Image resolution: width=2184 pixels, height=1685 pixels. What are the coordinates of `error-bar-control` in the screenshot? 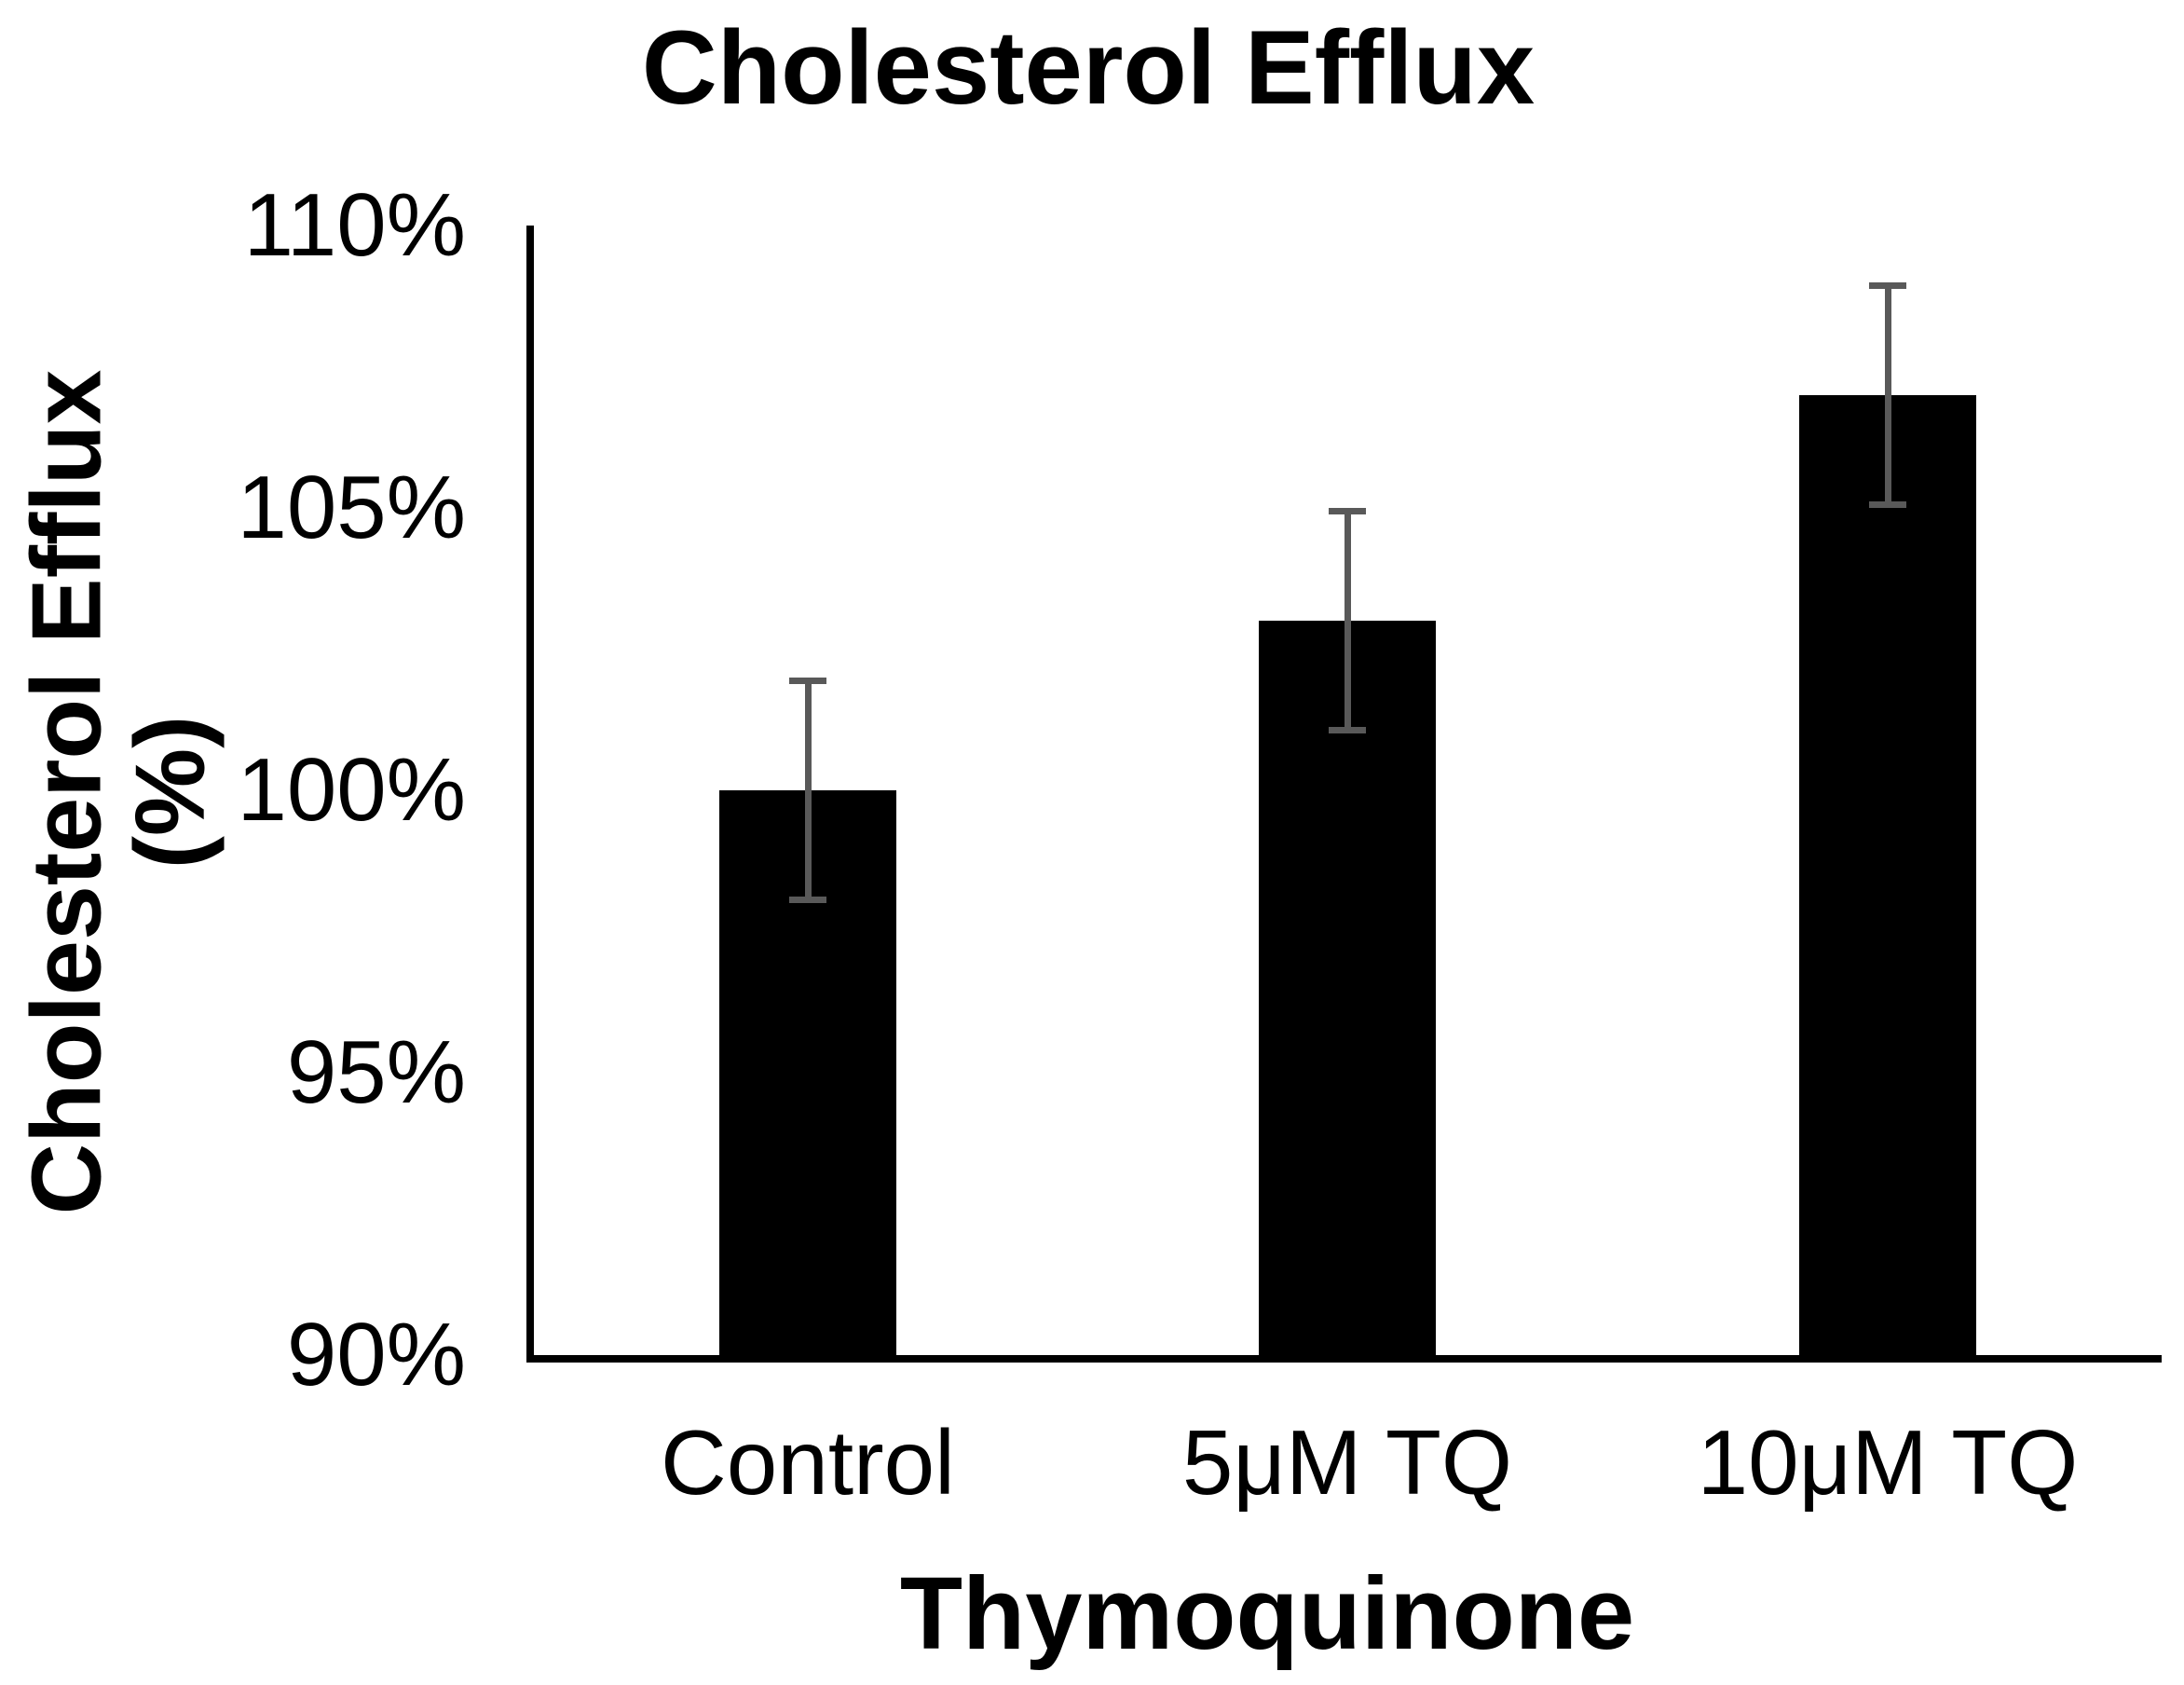 It's located at (807, 790).